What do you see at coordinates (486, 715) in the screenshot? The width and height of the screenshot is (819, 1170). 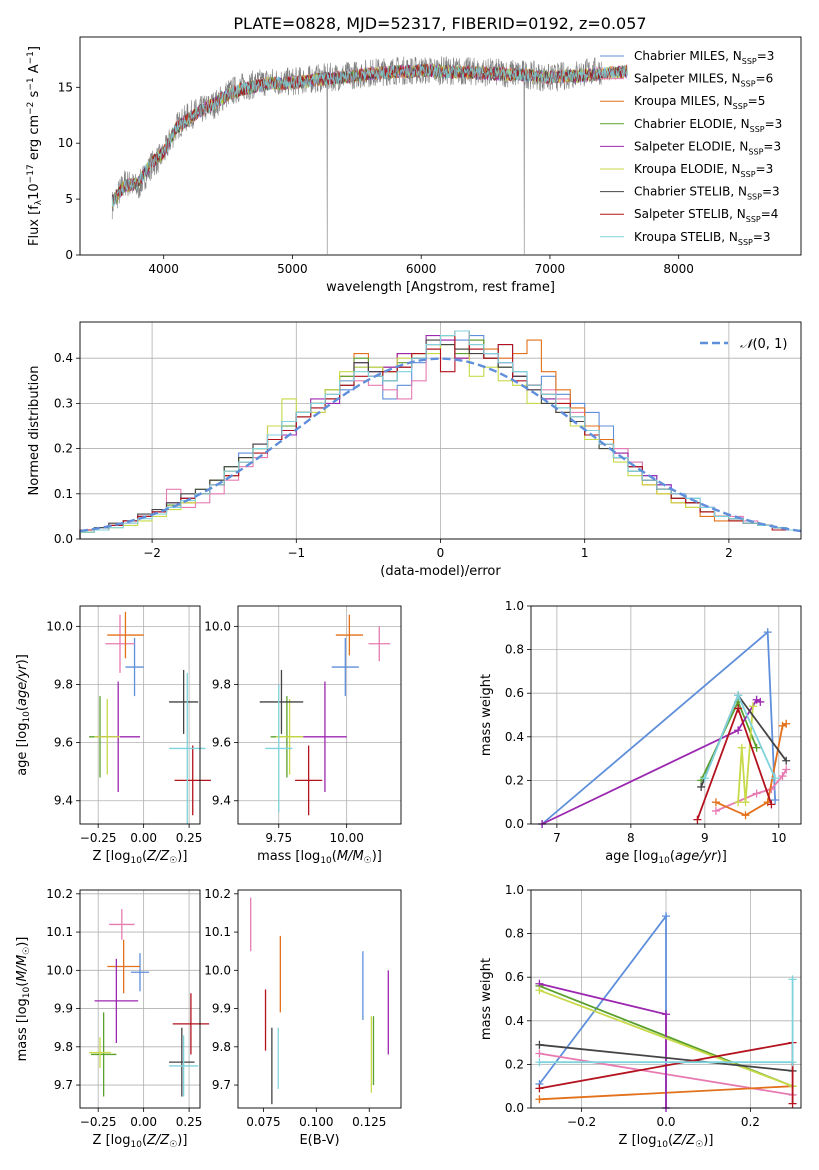 I see `y-axis-label: mass weight` at bounding box center [486, 715].